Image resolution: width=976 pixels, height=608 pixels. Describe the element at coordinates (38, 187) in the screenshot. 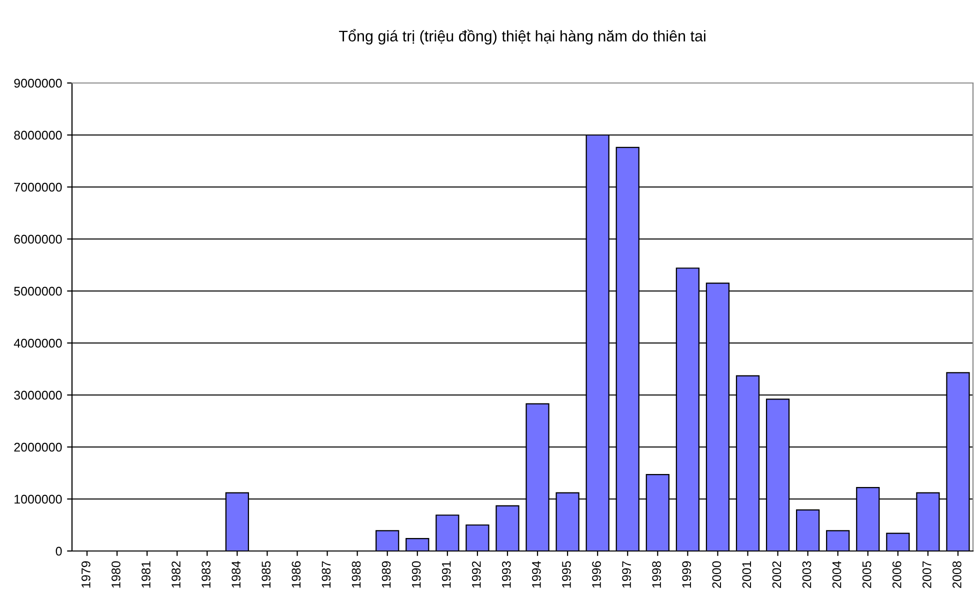

I see `y-tick-label: 7000000` at that location.